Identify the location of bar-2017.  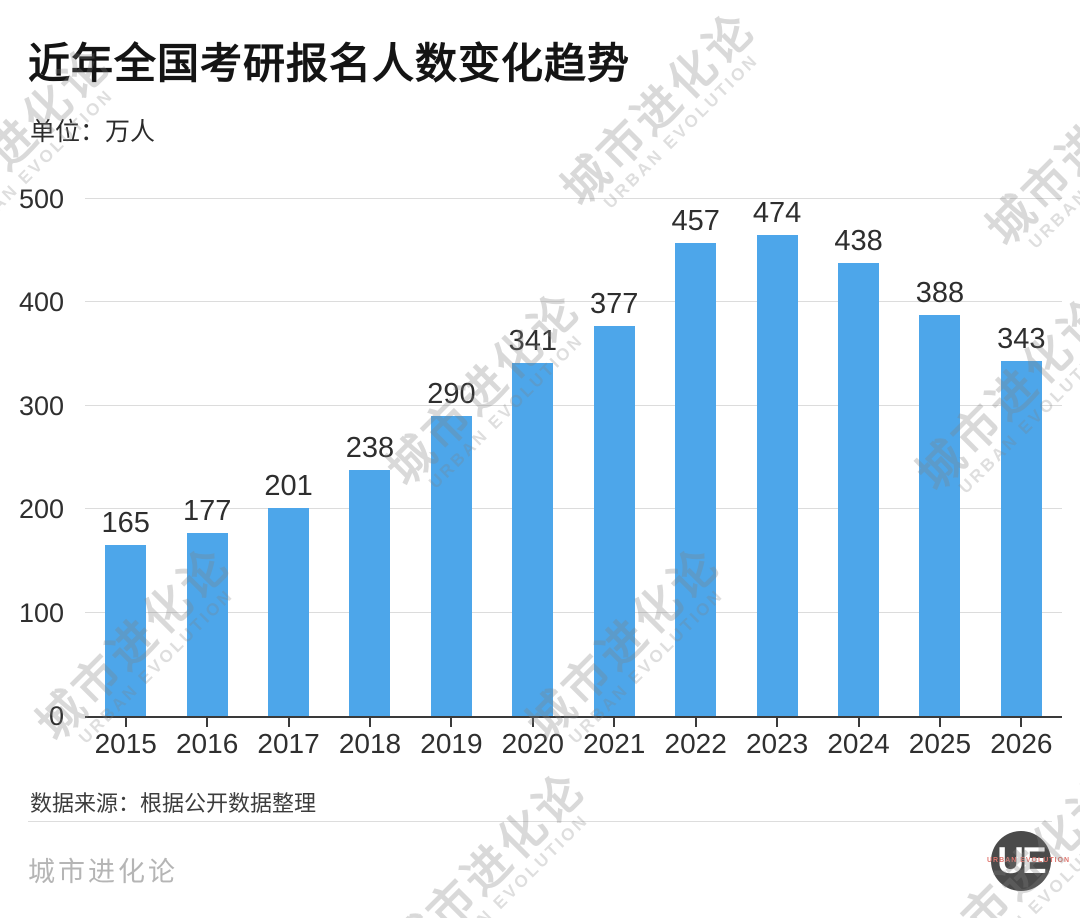
(289, 612).